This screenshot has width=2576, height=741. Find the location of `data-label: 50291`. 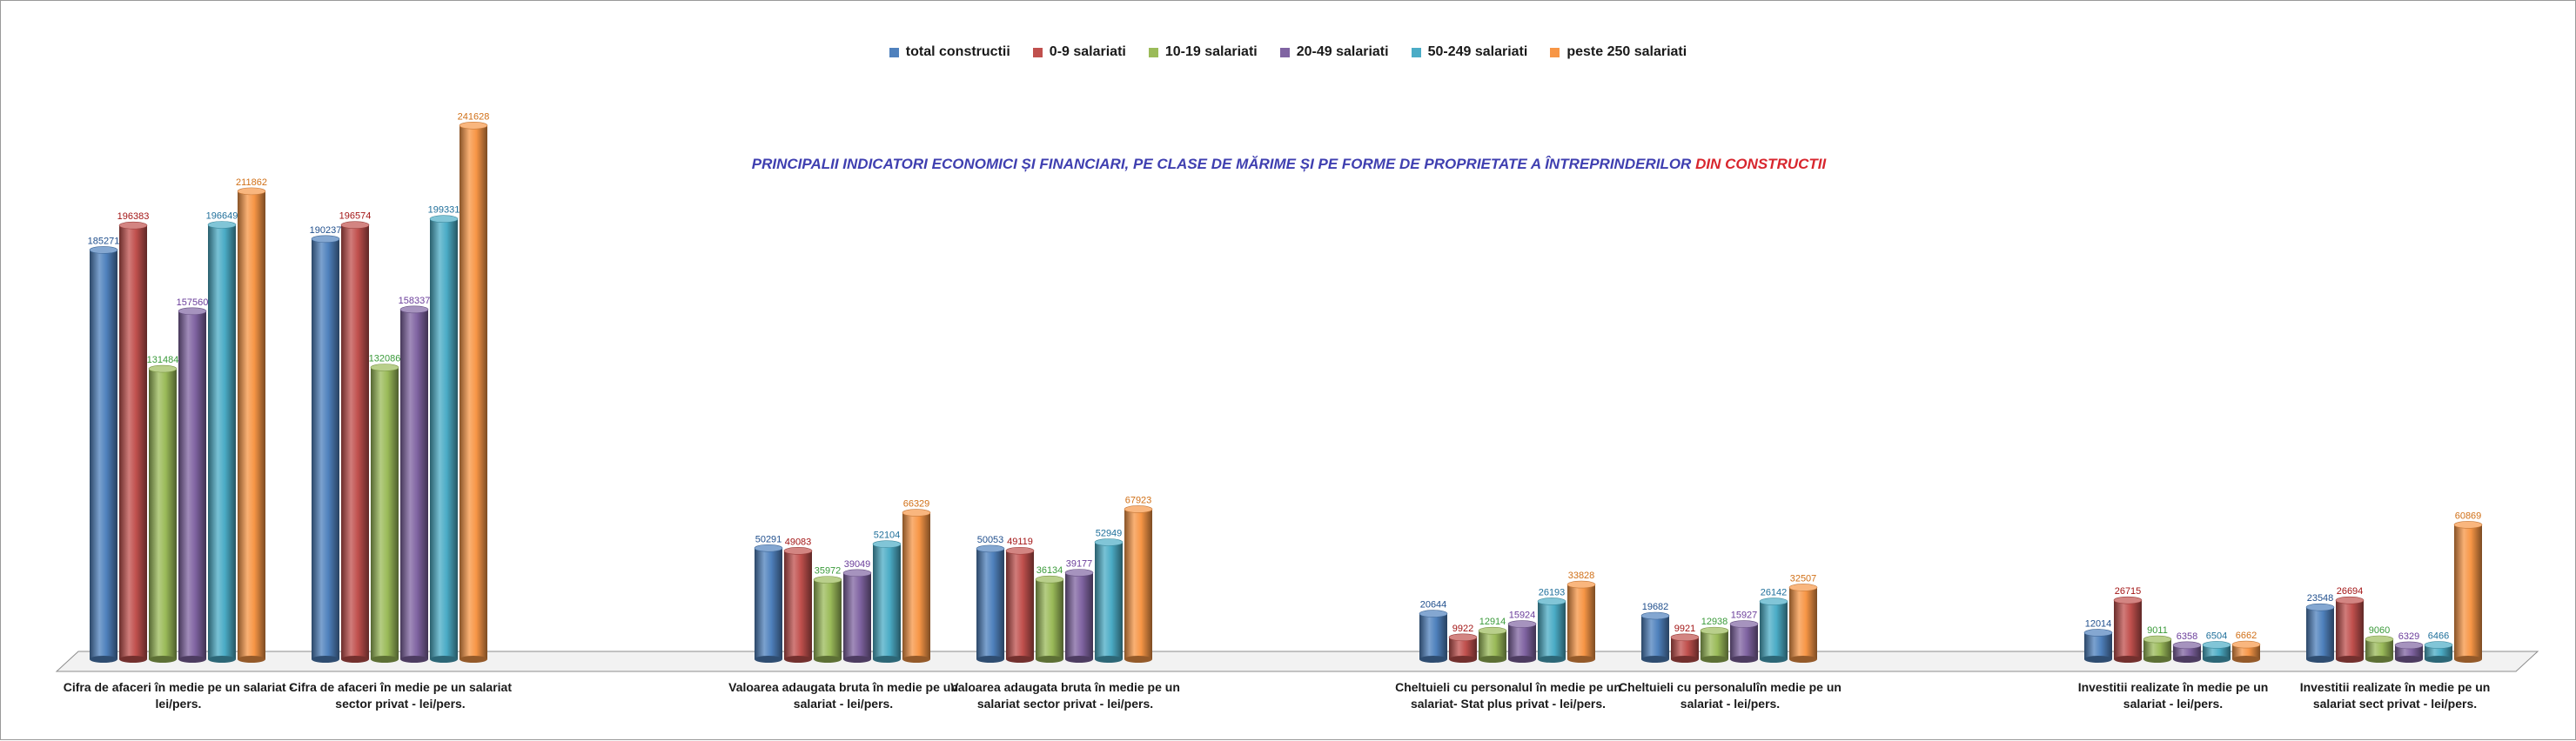

data-label: 50291 is located at coordinates (768, 539).